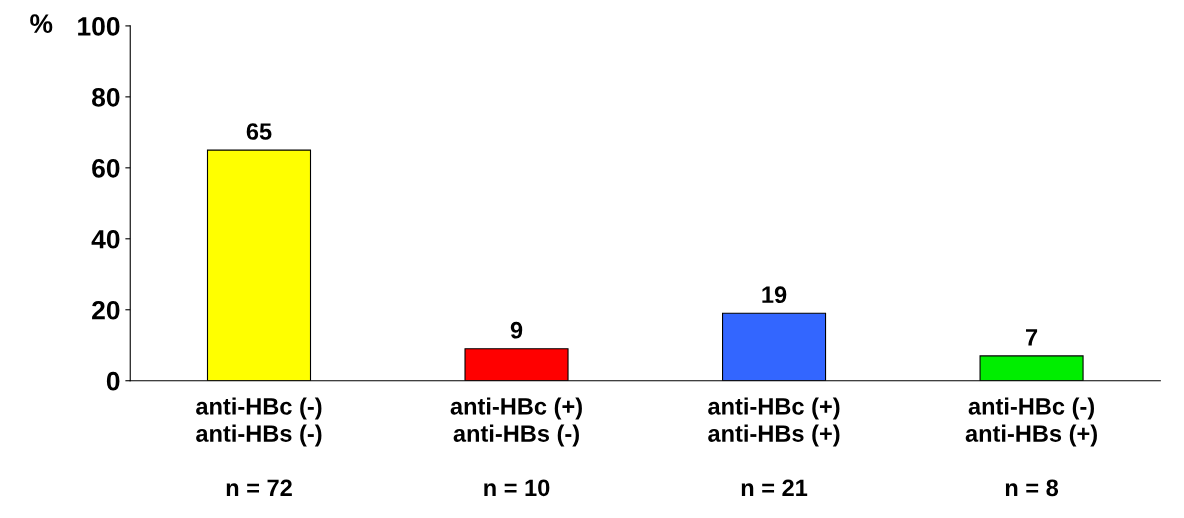 Image resolution: width=1184 pixels, height=518 pixels. Describe the element at coordinates (99, 26) in the screenshot. I see `y-tick-label: 100` at that location.